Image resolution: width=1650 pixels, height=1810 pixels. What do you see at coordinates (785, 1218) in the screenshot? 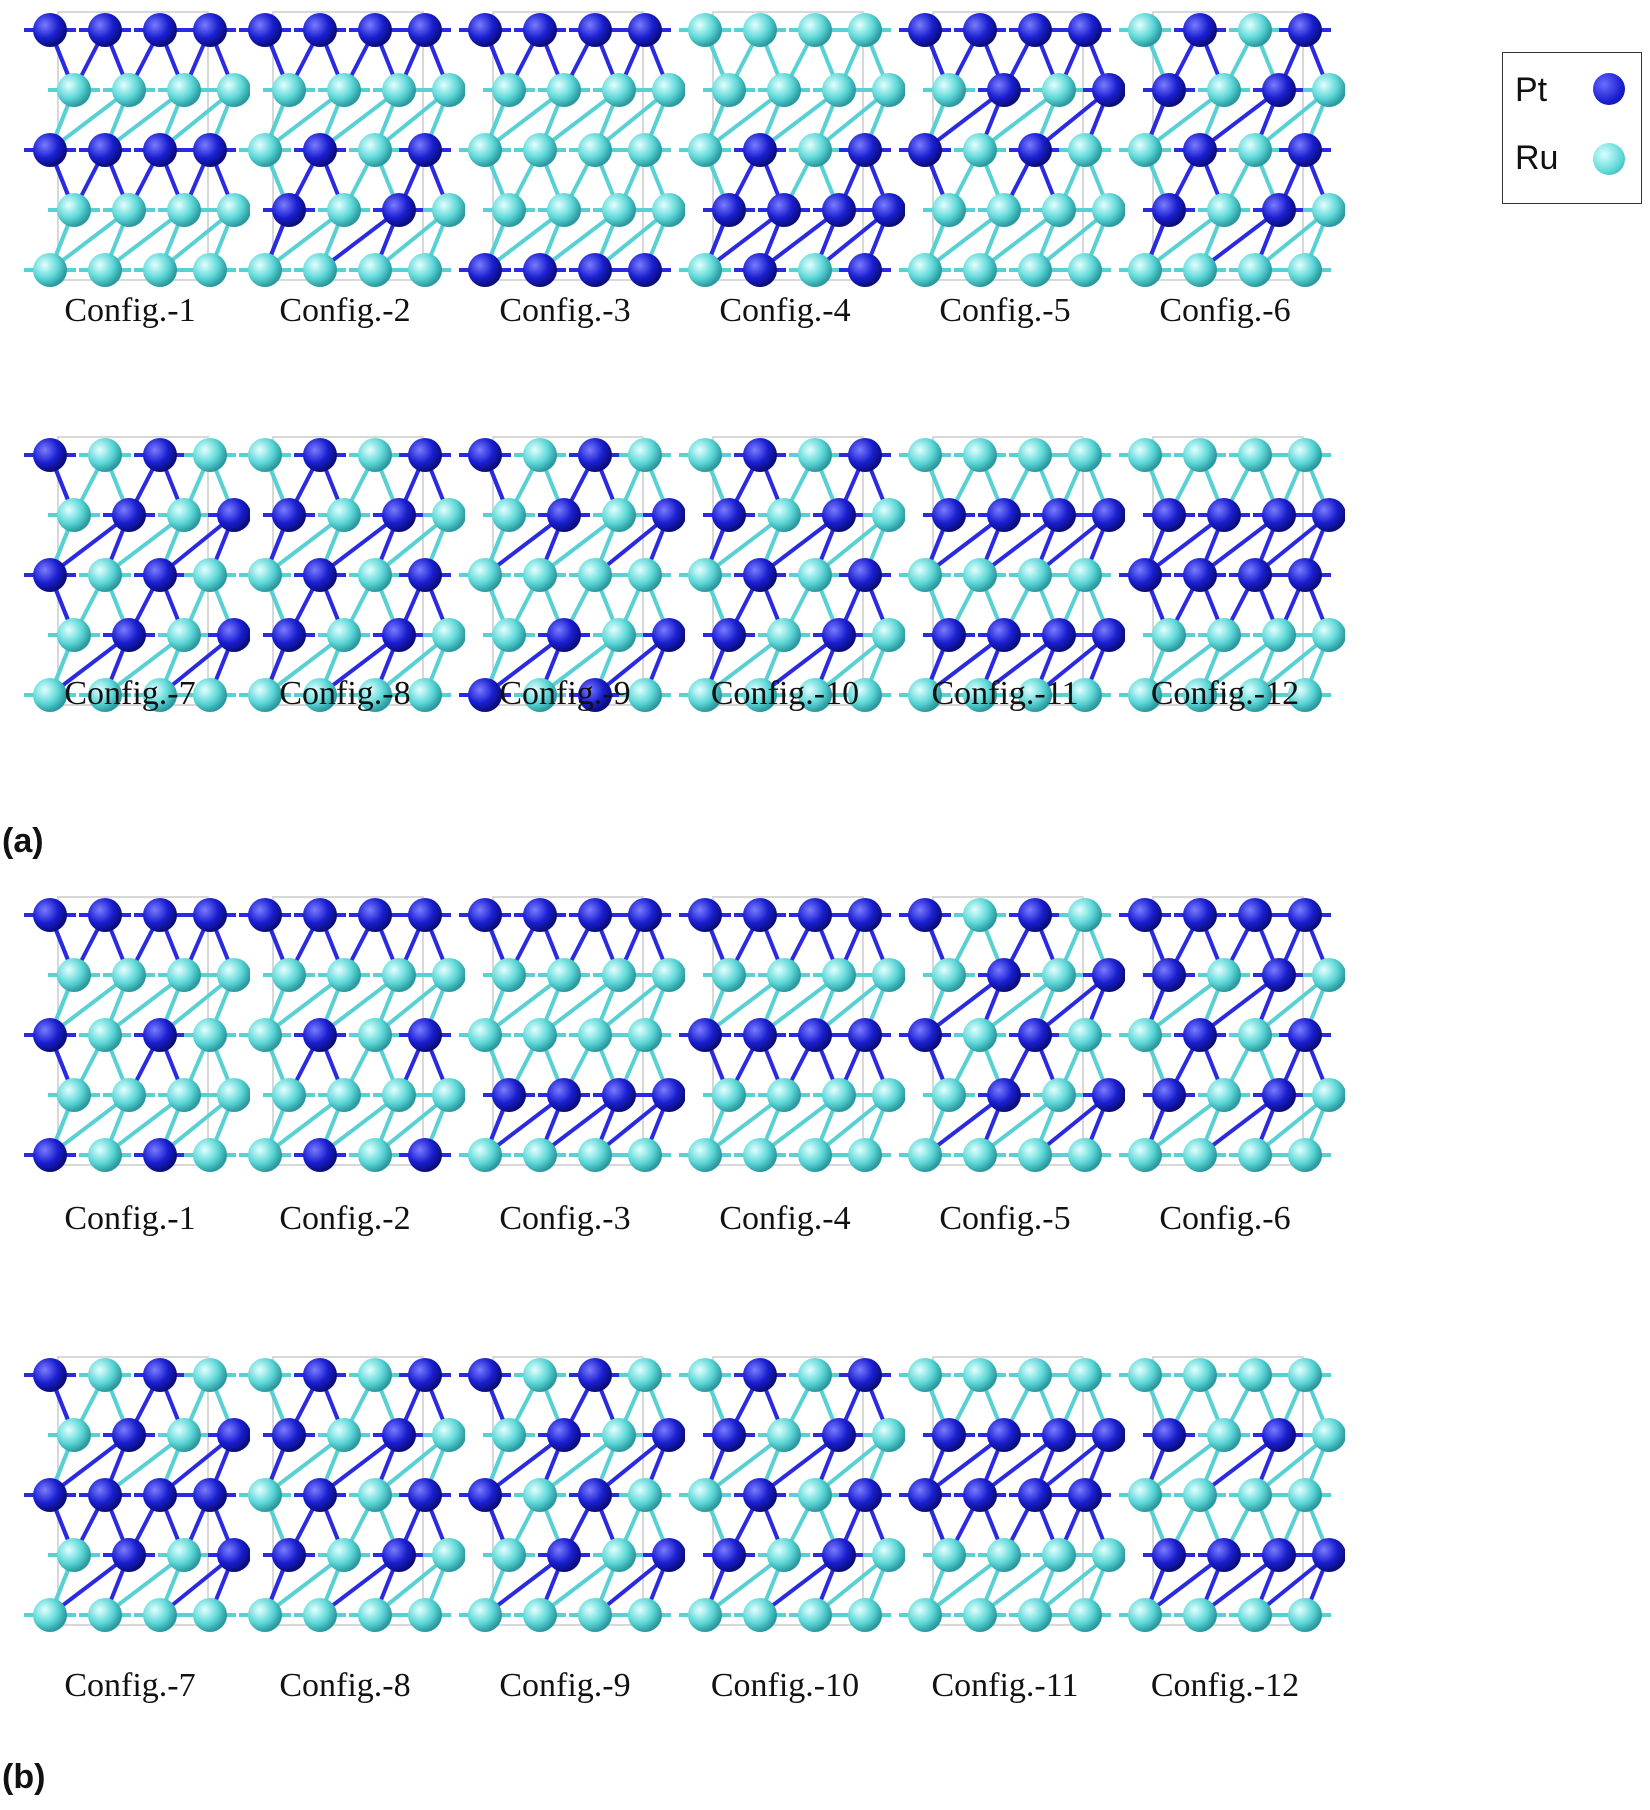
I see `config-caption: Config.-4` at bounding box center [785, 1218].